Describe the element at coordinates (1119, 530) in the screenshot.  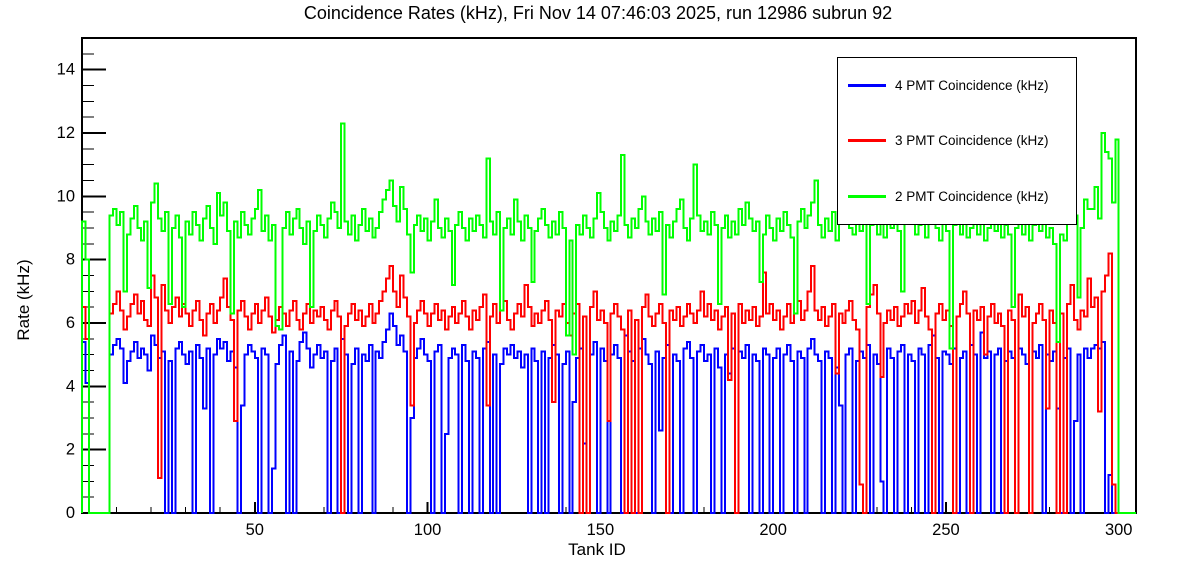
I see `x-tick-label: 300` at that location.